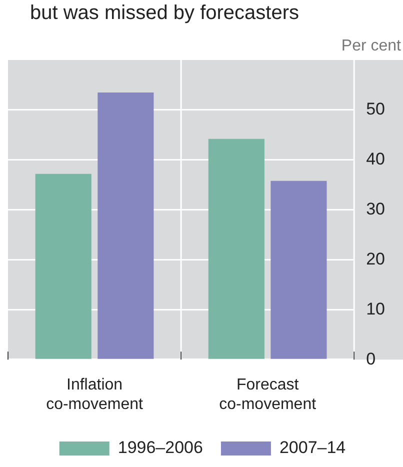  What do you see at coordinates (376, 109) in the screenshot?
I see `y-tick-label: 50` at bounding box center [376, 109].